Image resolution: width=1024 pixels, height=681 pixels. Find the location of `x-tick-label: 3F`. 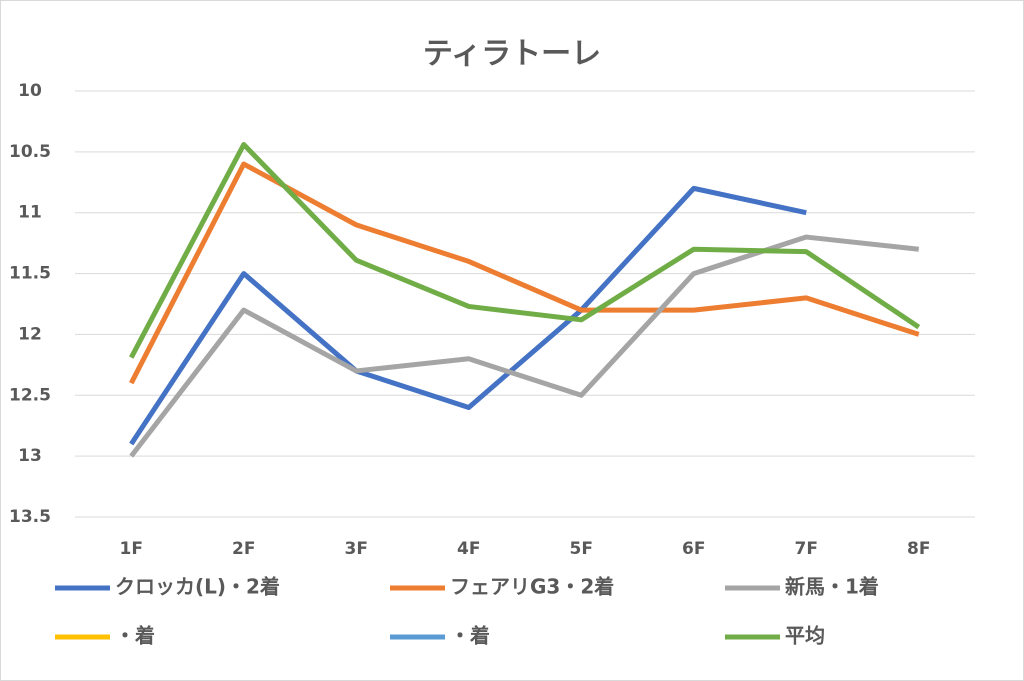

x-tick-label: 3F is located at coordinates (356, 549).